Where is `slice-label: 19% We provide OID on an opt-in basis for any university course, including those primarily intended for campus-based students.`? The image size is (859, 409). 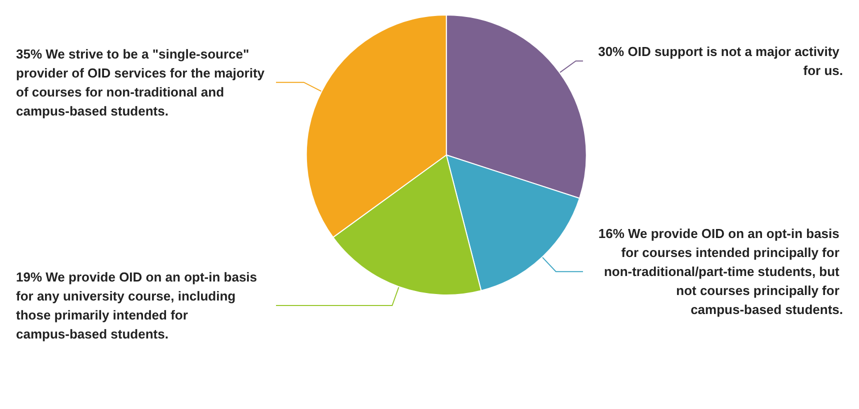 slice-label: 19% We provide OID on an opt-in basis for any university course, including those primarily intended for campus-based students. is located at coordinates (138, 306).